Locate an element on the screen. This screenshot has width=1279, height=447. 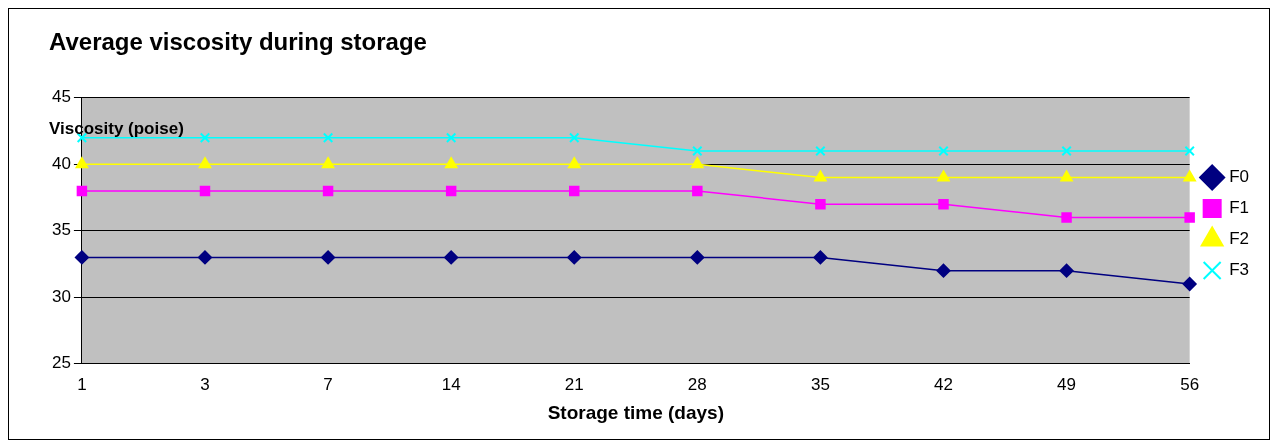
y-tick-label: 35 is located at coordinates (61, 230).